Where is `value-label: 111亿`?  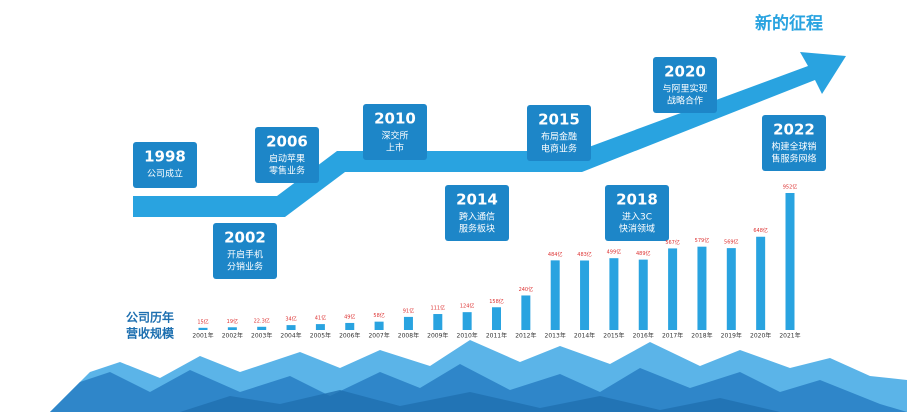 value-label: 111亿 is located at coordinates (438, 308).